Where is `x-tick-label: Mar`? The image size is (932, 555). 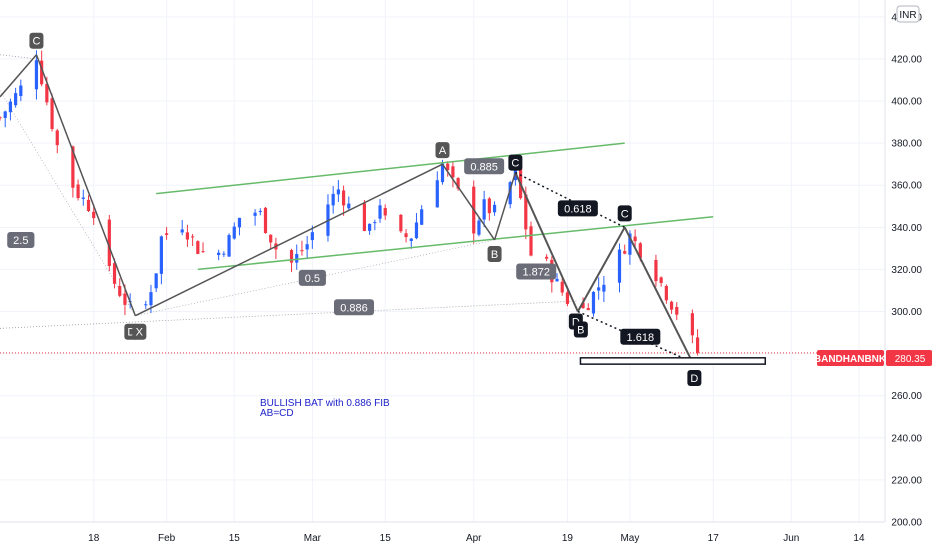
x-tick-label: Mar is located at coordinates (313, 538).